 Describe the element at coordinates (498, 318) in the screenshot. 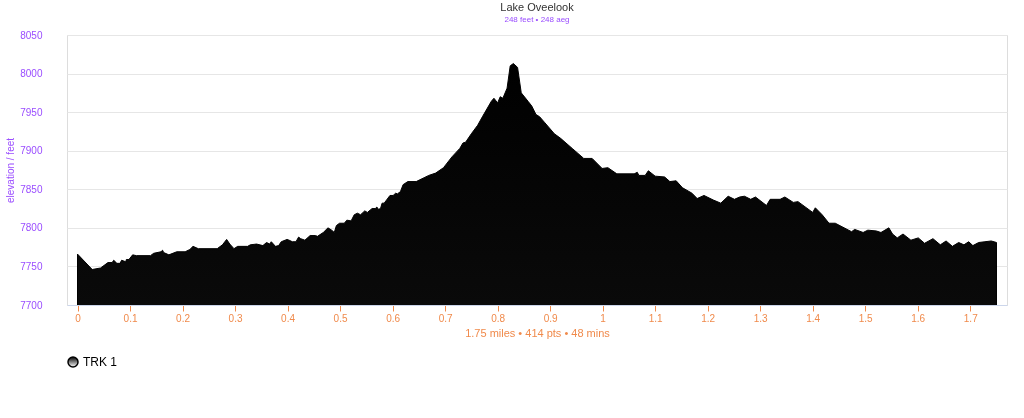

I see `x-tick-label: 0.8` at that location.